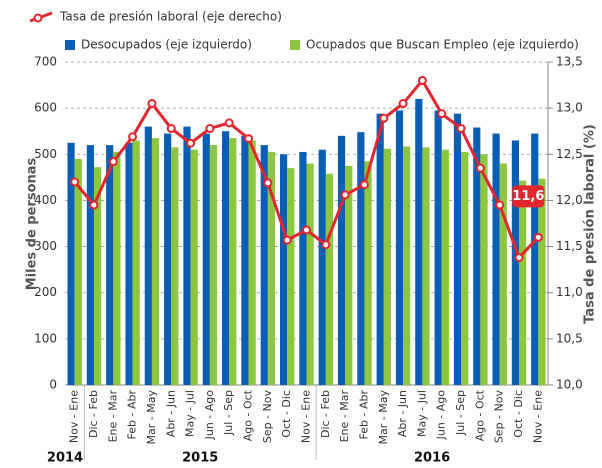 The width and height of the screenshot is (602, 468). I want to click on value-label: 11,6, so click(528, 196).